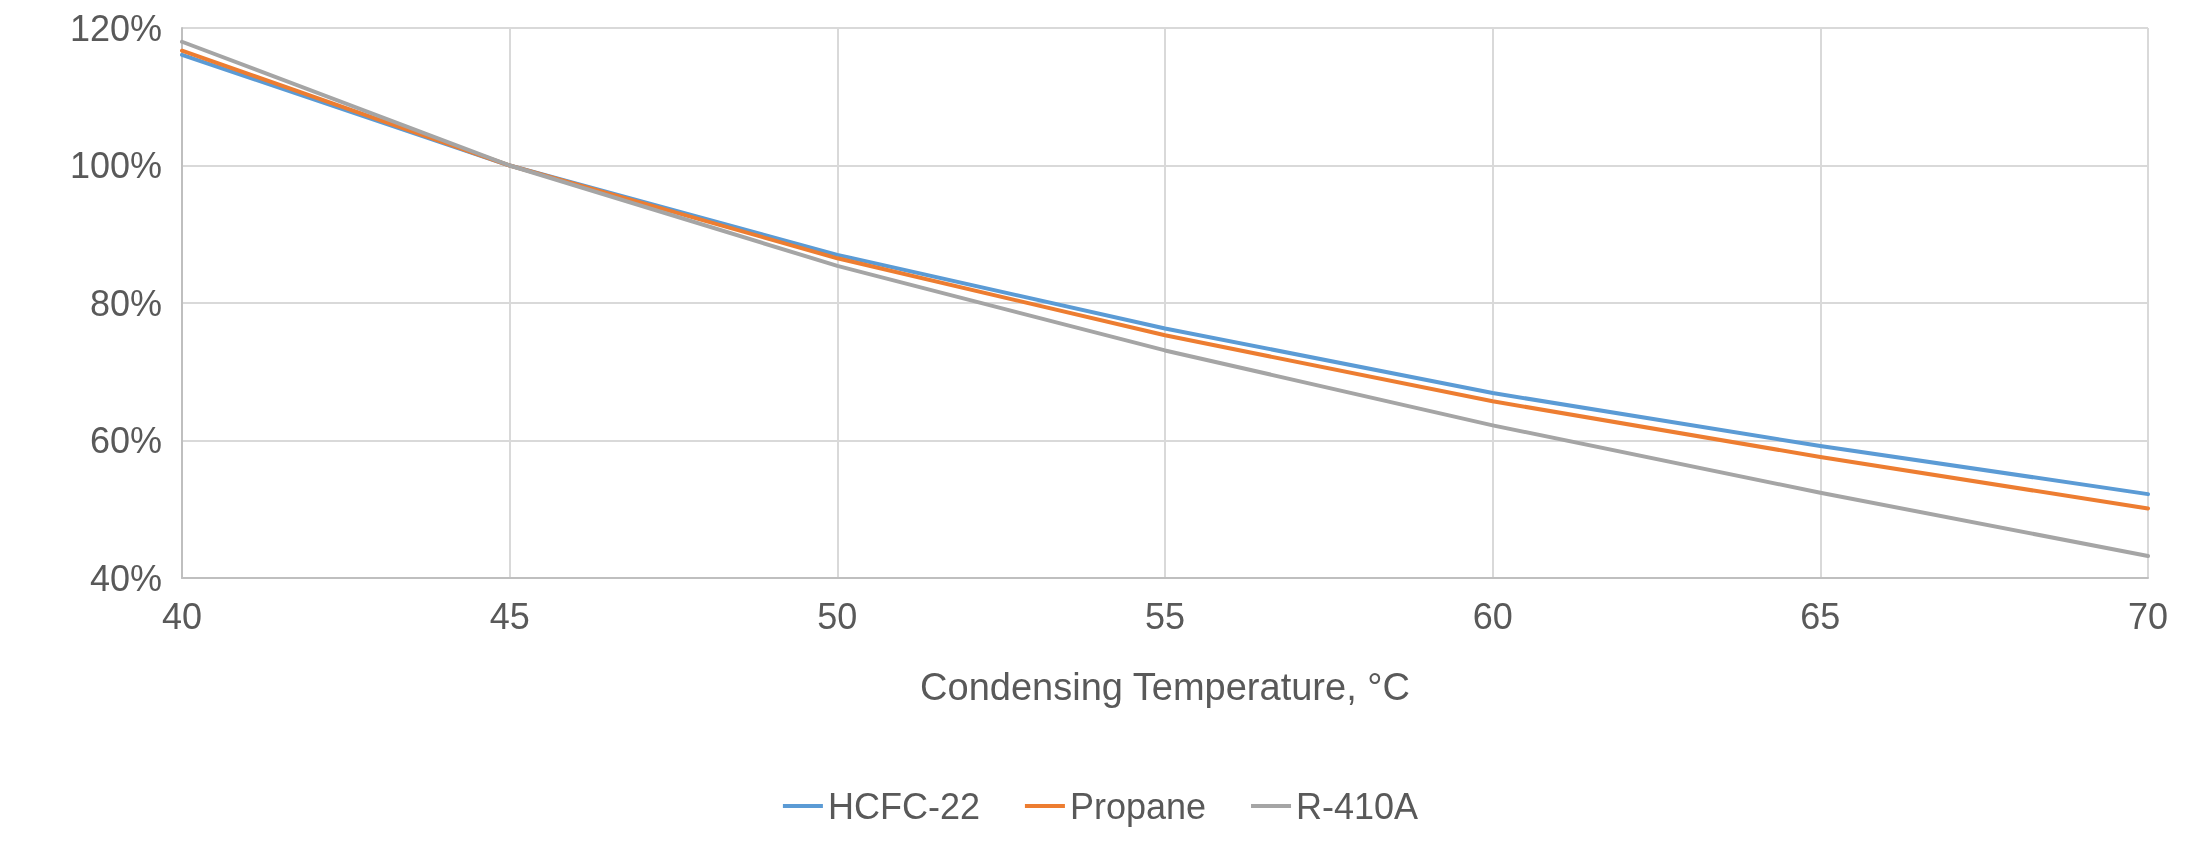 This screenshot has width=2201, height=851. What do you see at coordinates (1165, 687) in the screenshot?
I see `x-axis-title: Condensing Temperature, °C` at bounding box center [1165, 687].